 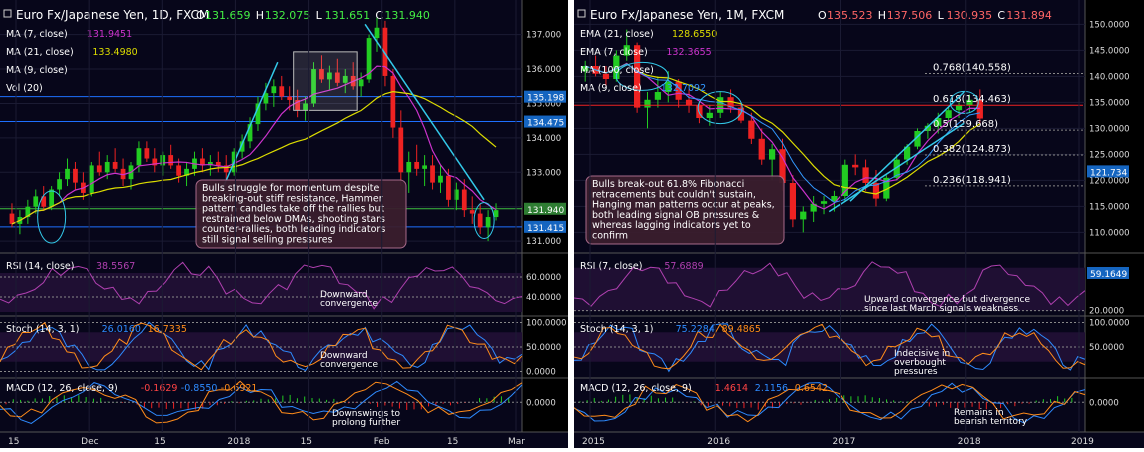 I want to click on panel2-fib-level-label: 0.768(140.558), so click(x=972, y=67).